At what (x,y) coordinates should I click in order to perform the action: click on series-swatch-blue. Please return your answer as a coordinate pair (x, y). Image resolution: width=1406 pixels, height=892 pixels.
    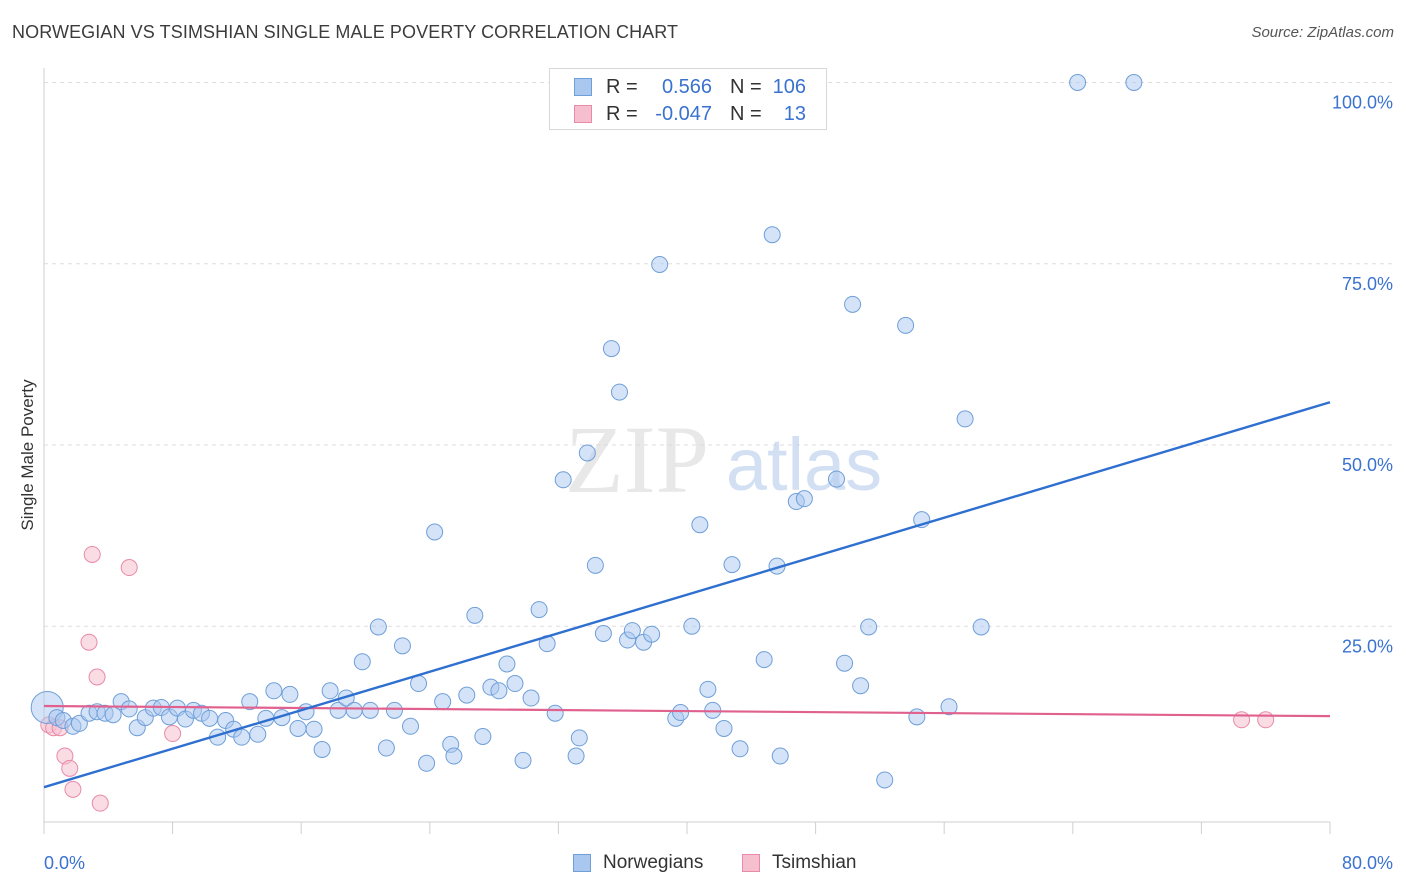
    Looking at the image, I should click on (582, 863).